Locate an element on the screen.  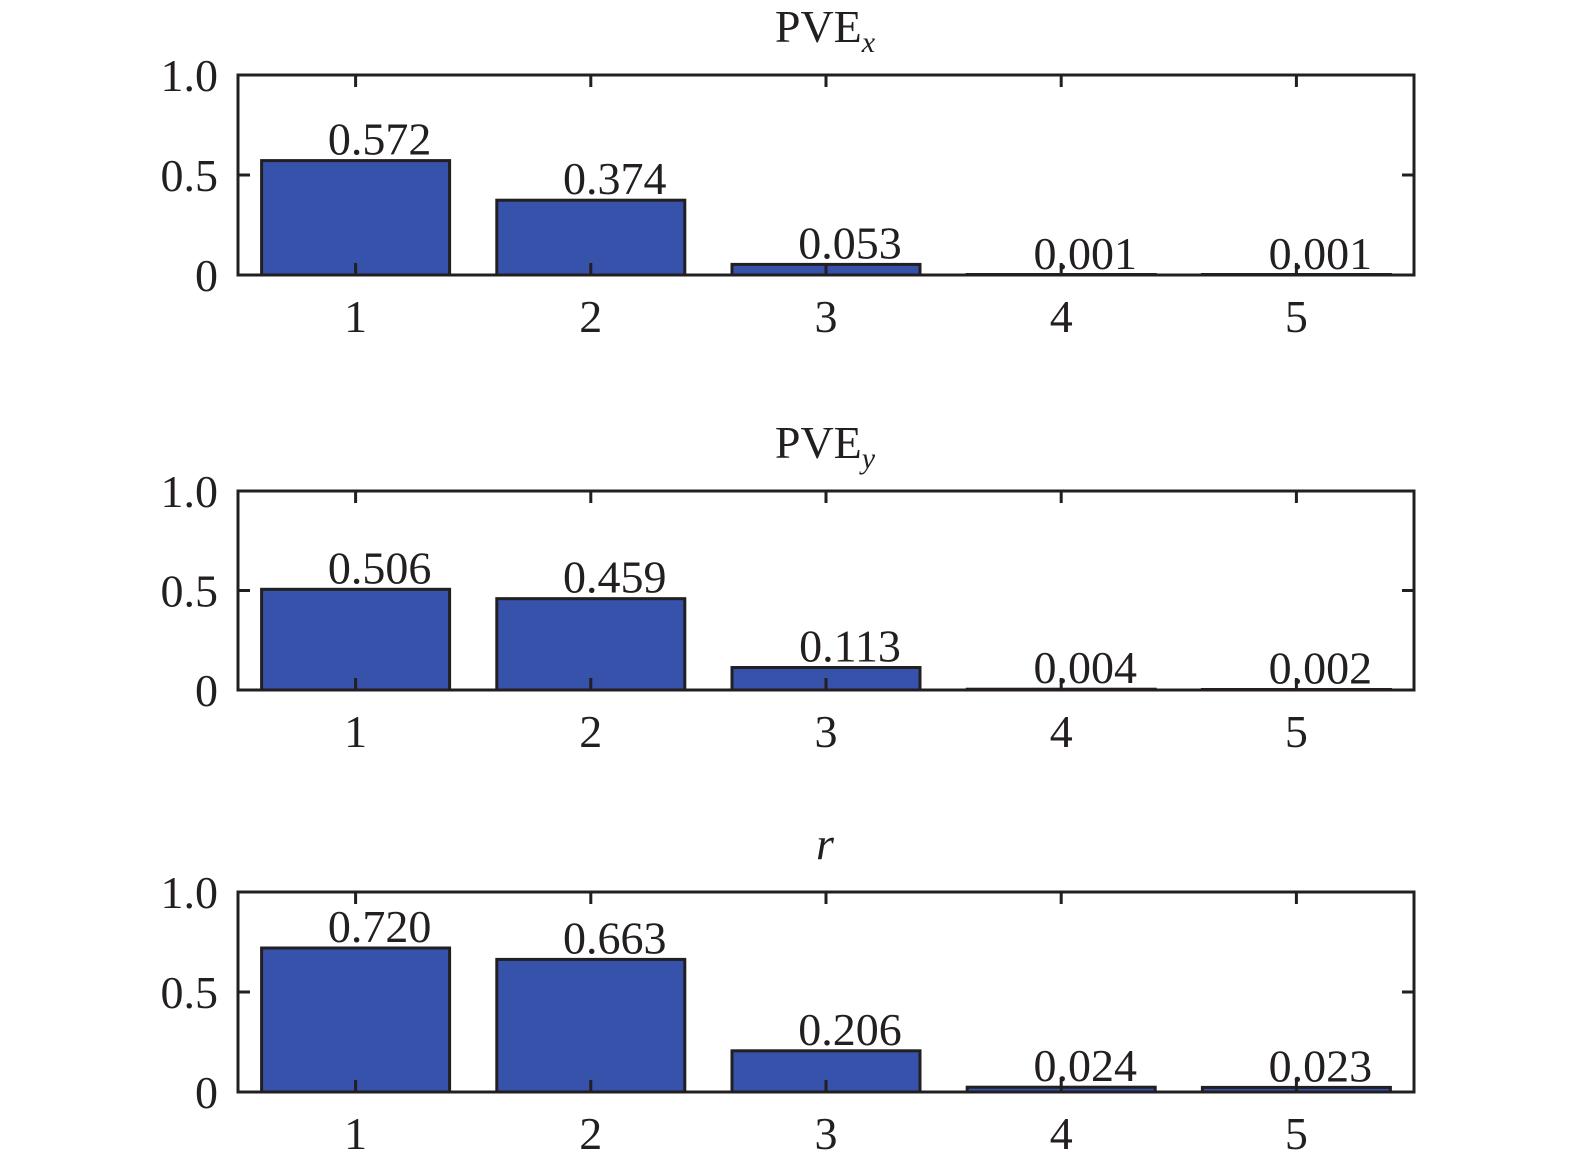
data-label: 0.002 is located at coordinates (1321, 668).